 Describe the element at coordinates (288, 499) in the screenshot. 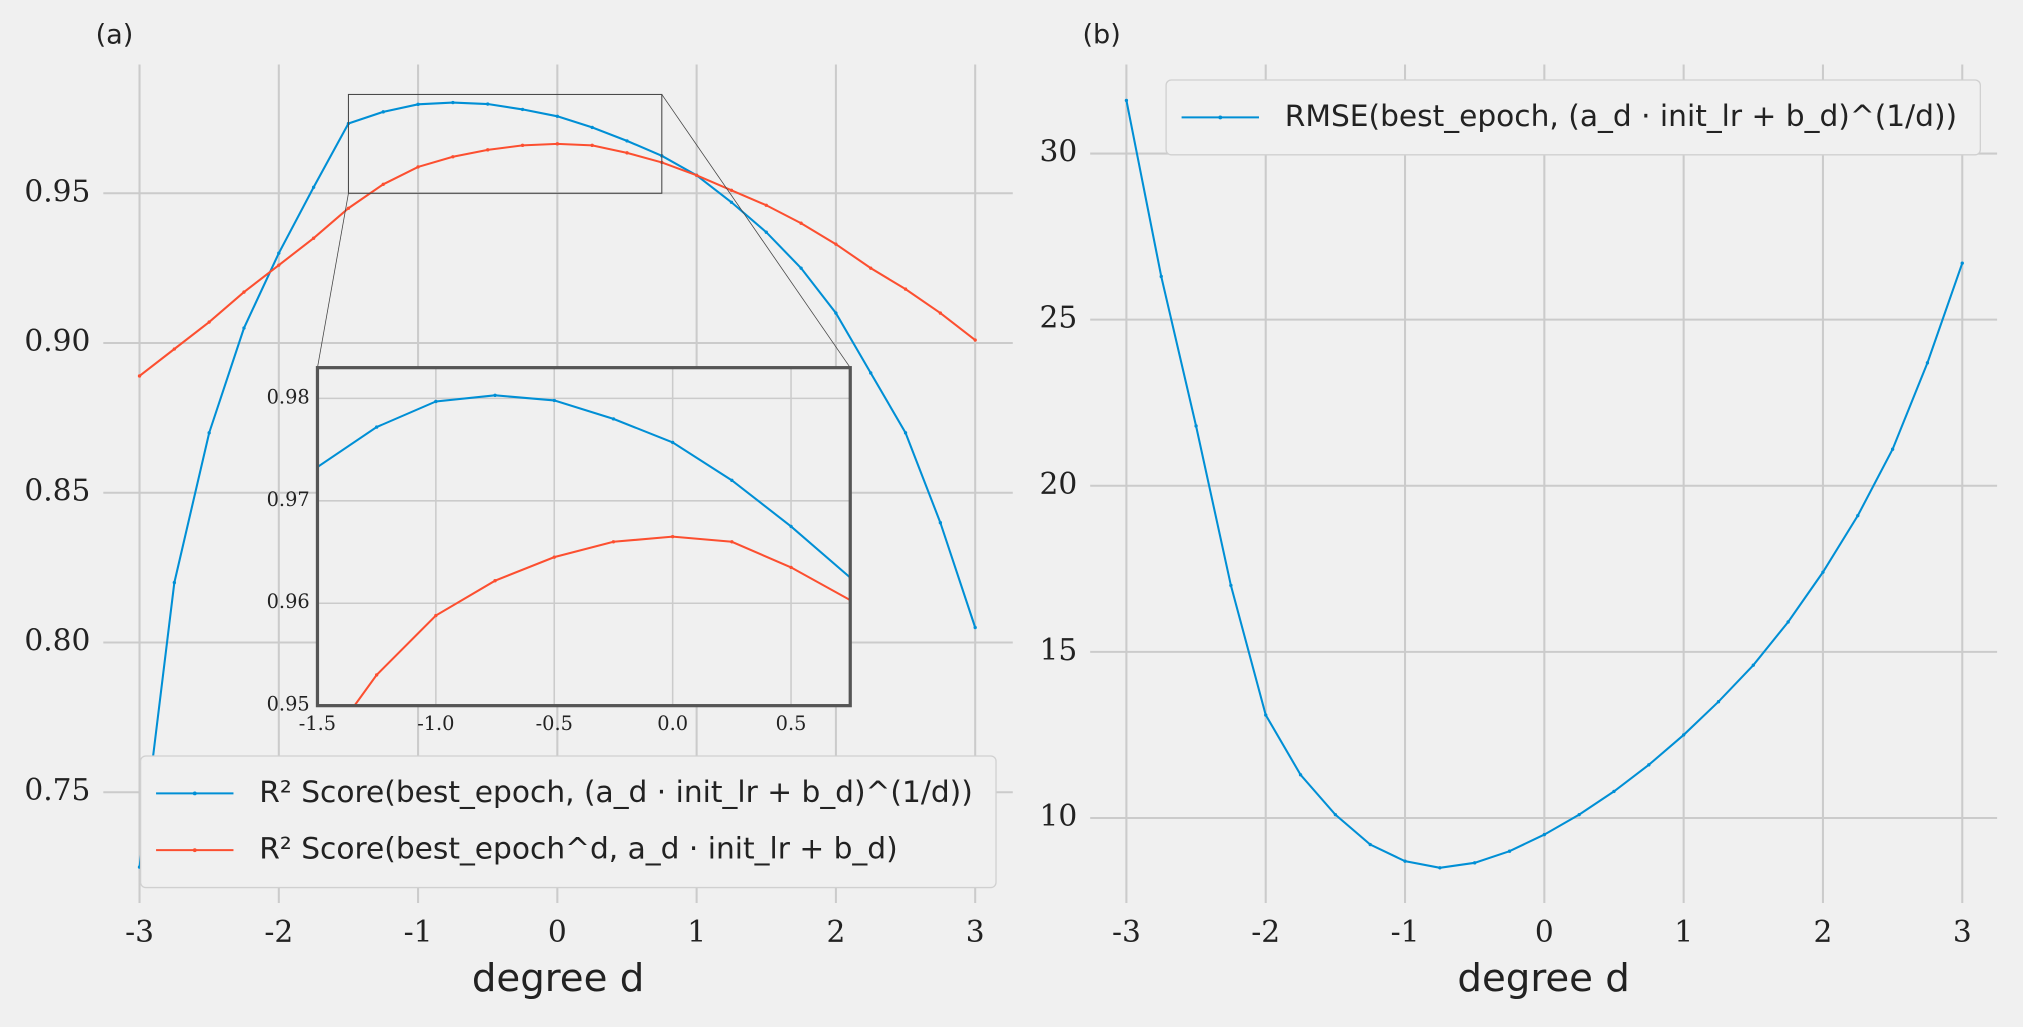

I see `y-tick-label: 0.97` at that location.